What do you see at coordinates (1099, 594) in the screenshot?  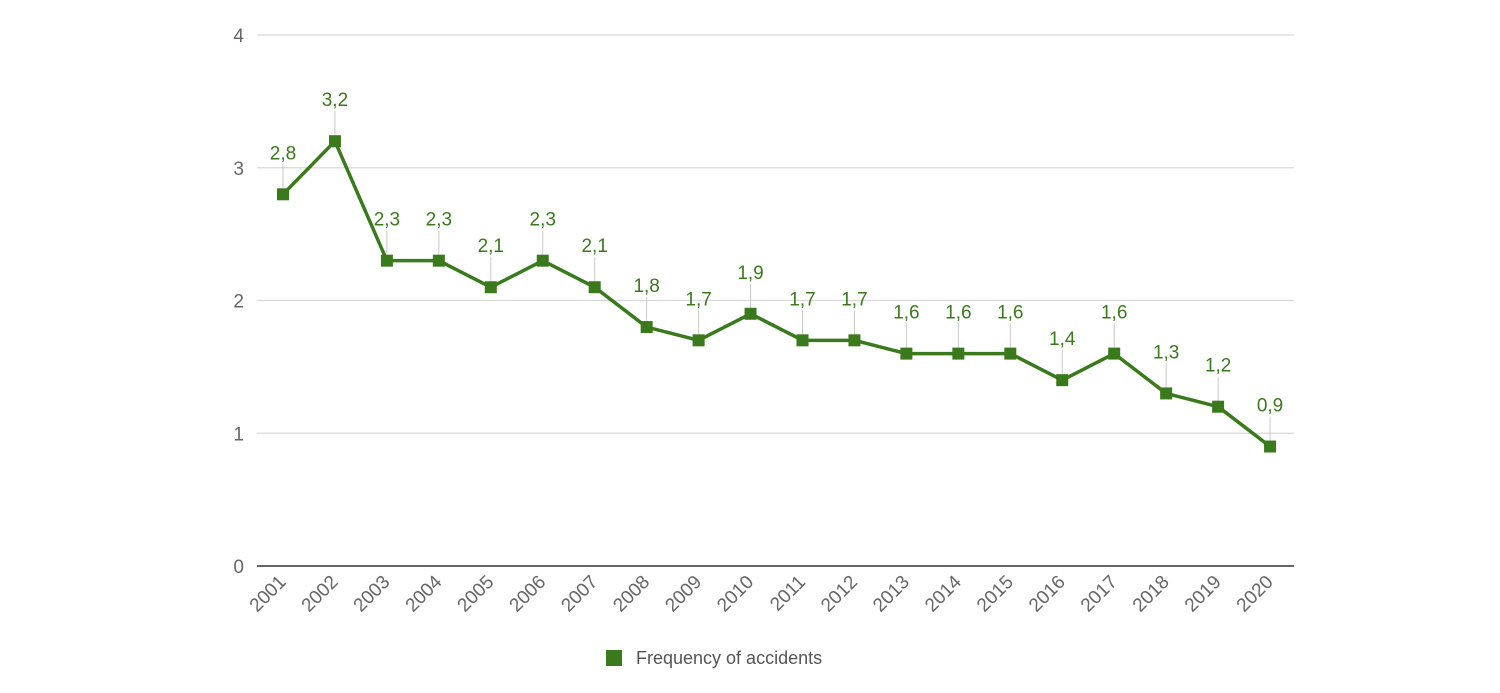 I see `x-tick-label: 2017` at bounding box center [1099, 594].